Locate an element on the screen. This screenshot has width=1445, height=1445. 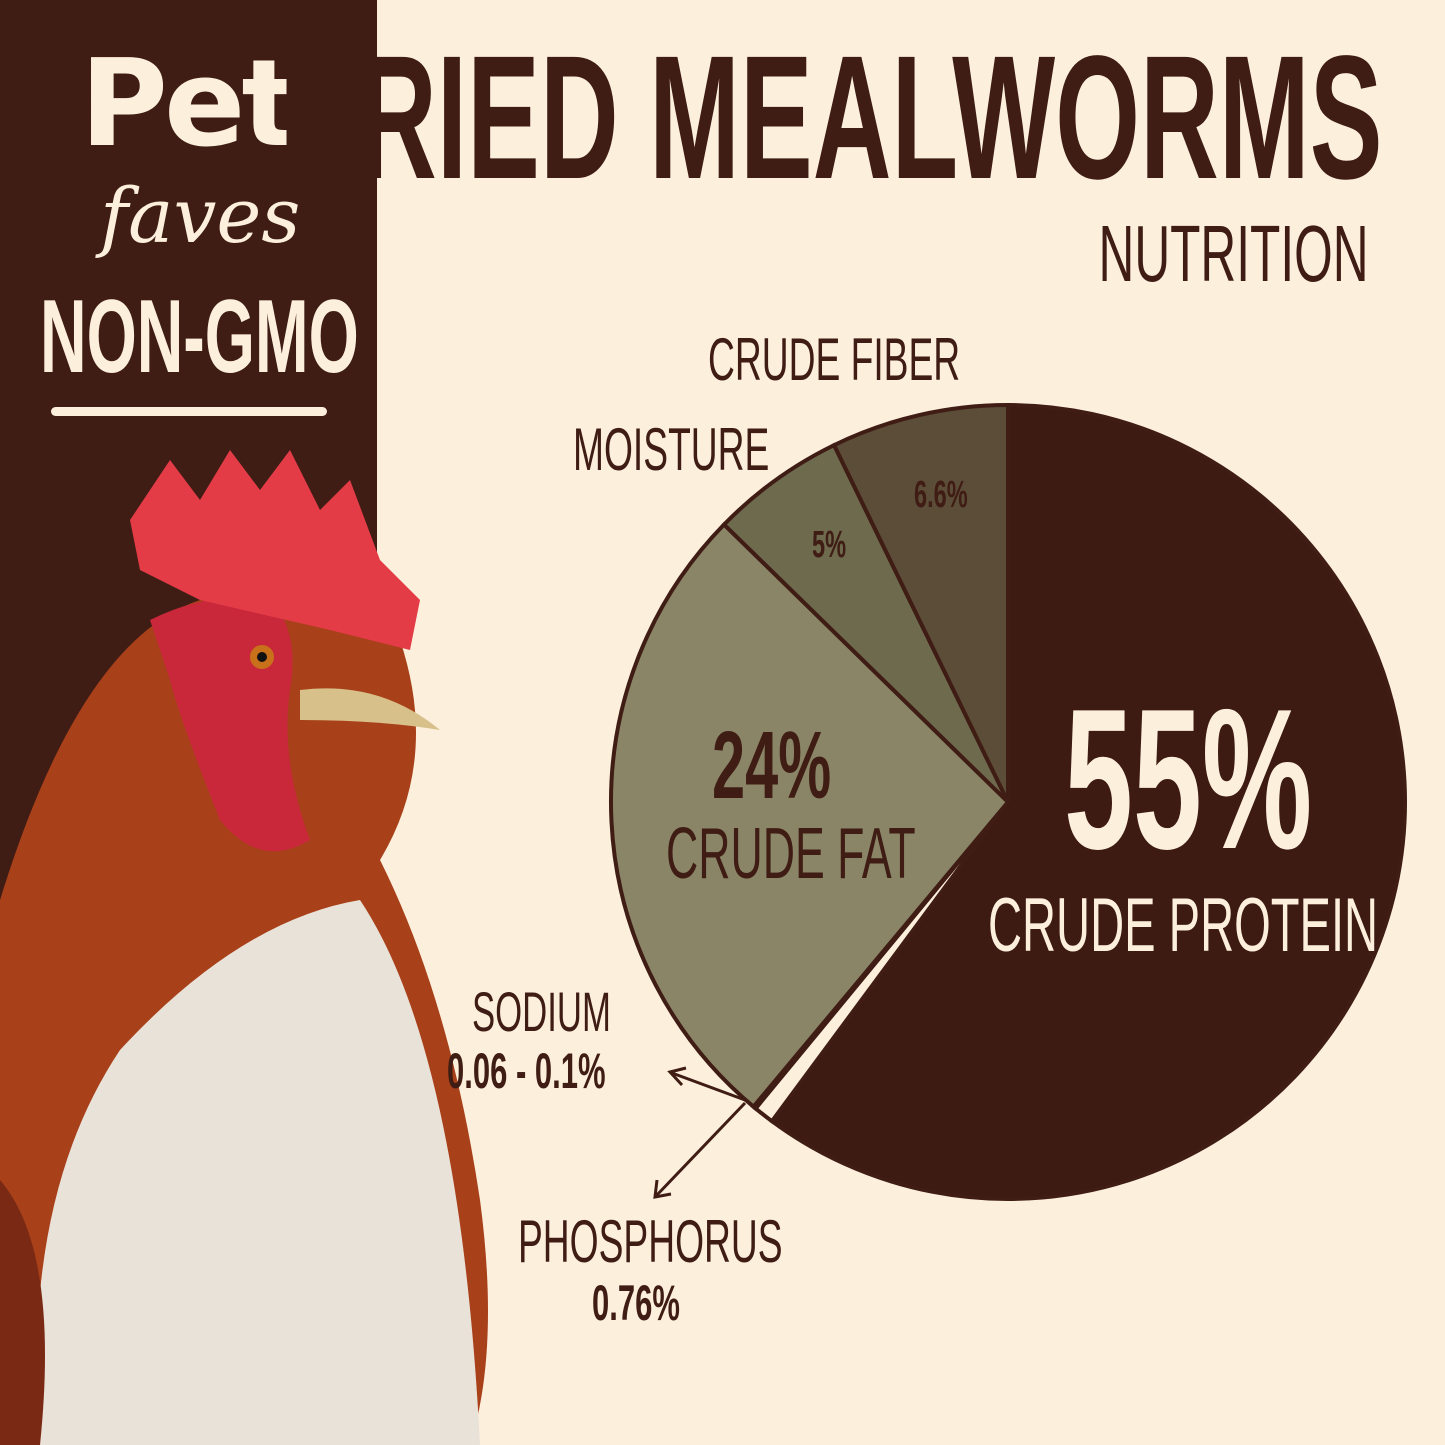
moisture-value-label: 5% is located at coordinates (829, 545).